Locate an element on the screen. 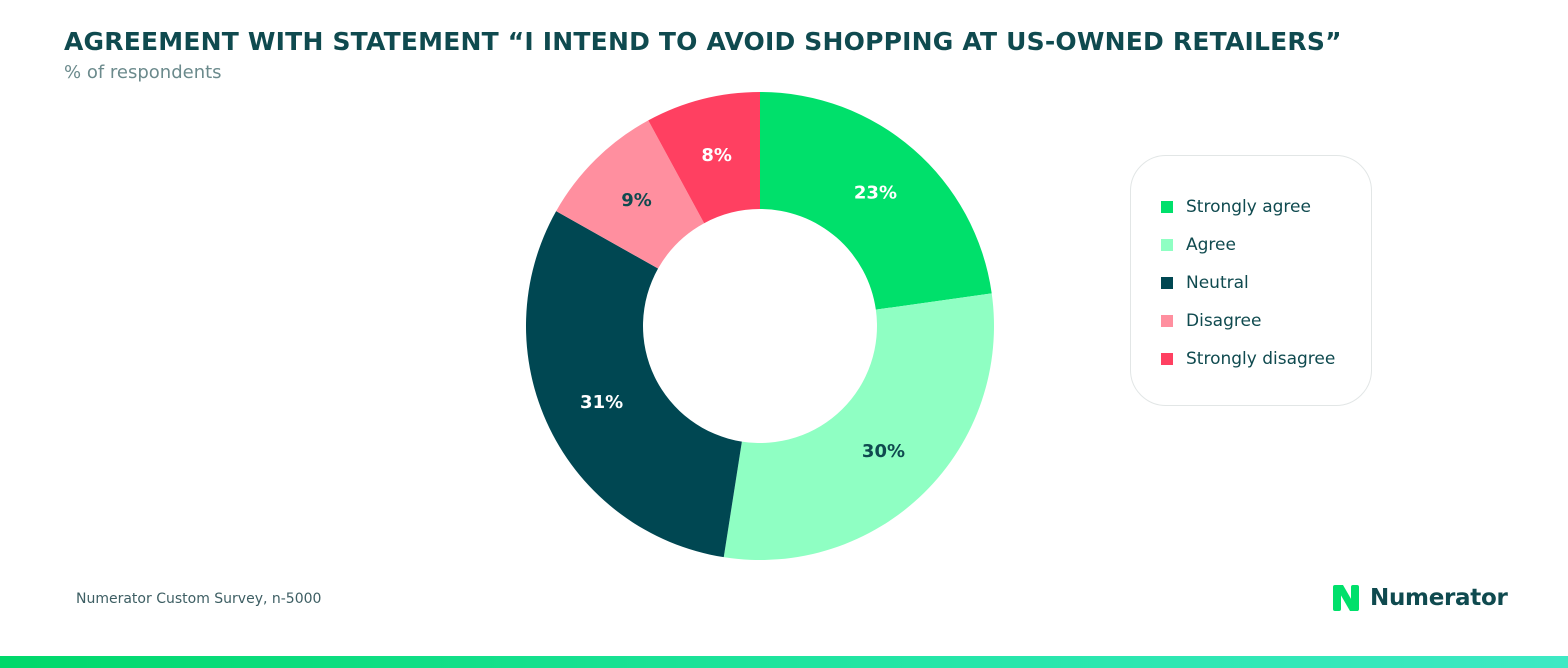  chart-subtitle: % of respondents is located at coordinates (143, 72).